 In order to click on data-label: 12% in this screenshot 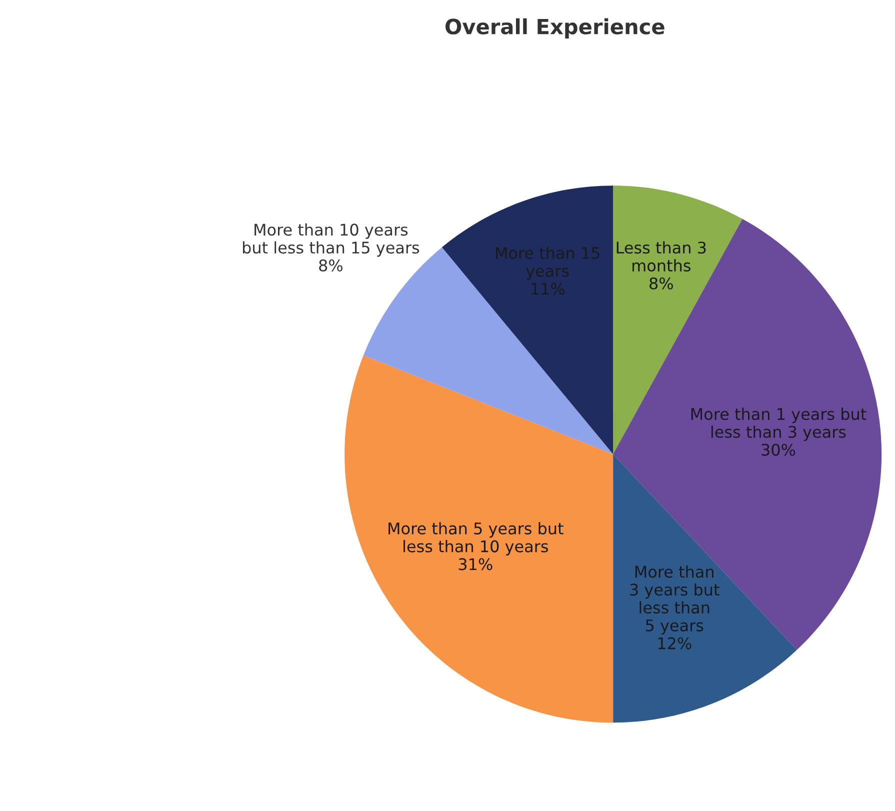, I will do `click(675, 643)`.